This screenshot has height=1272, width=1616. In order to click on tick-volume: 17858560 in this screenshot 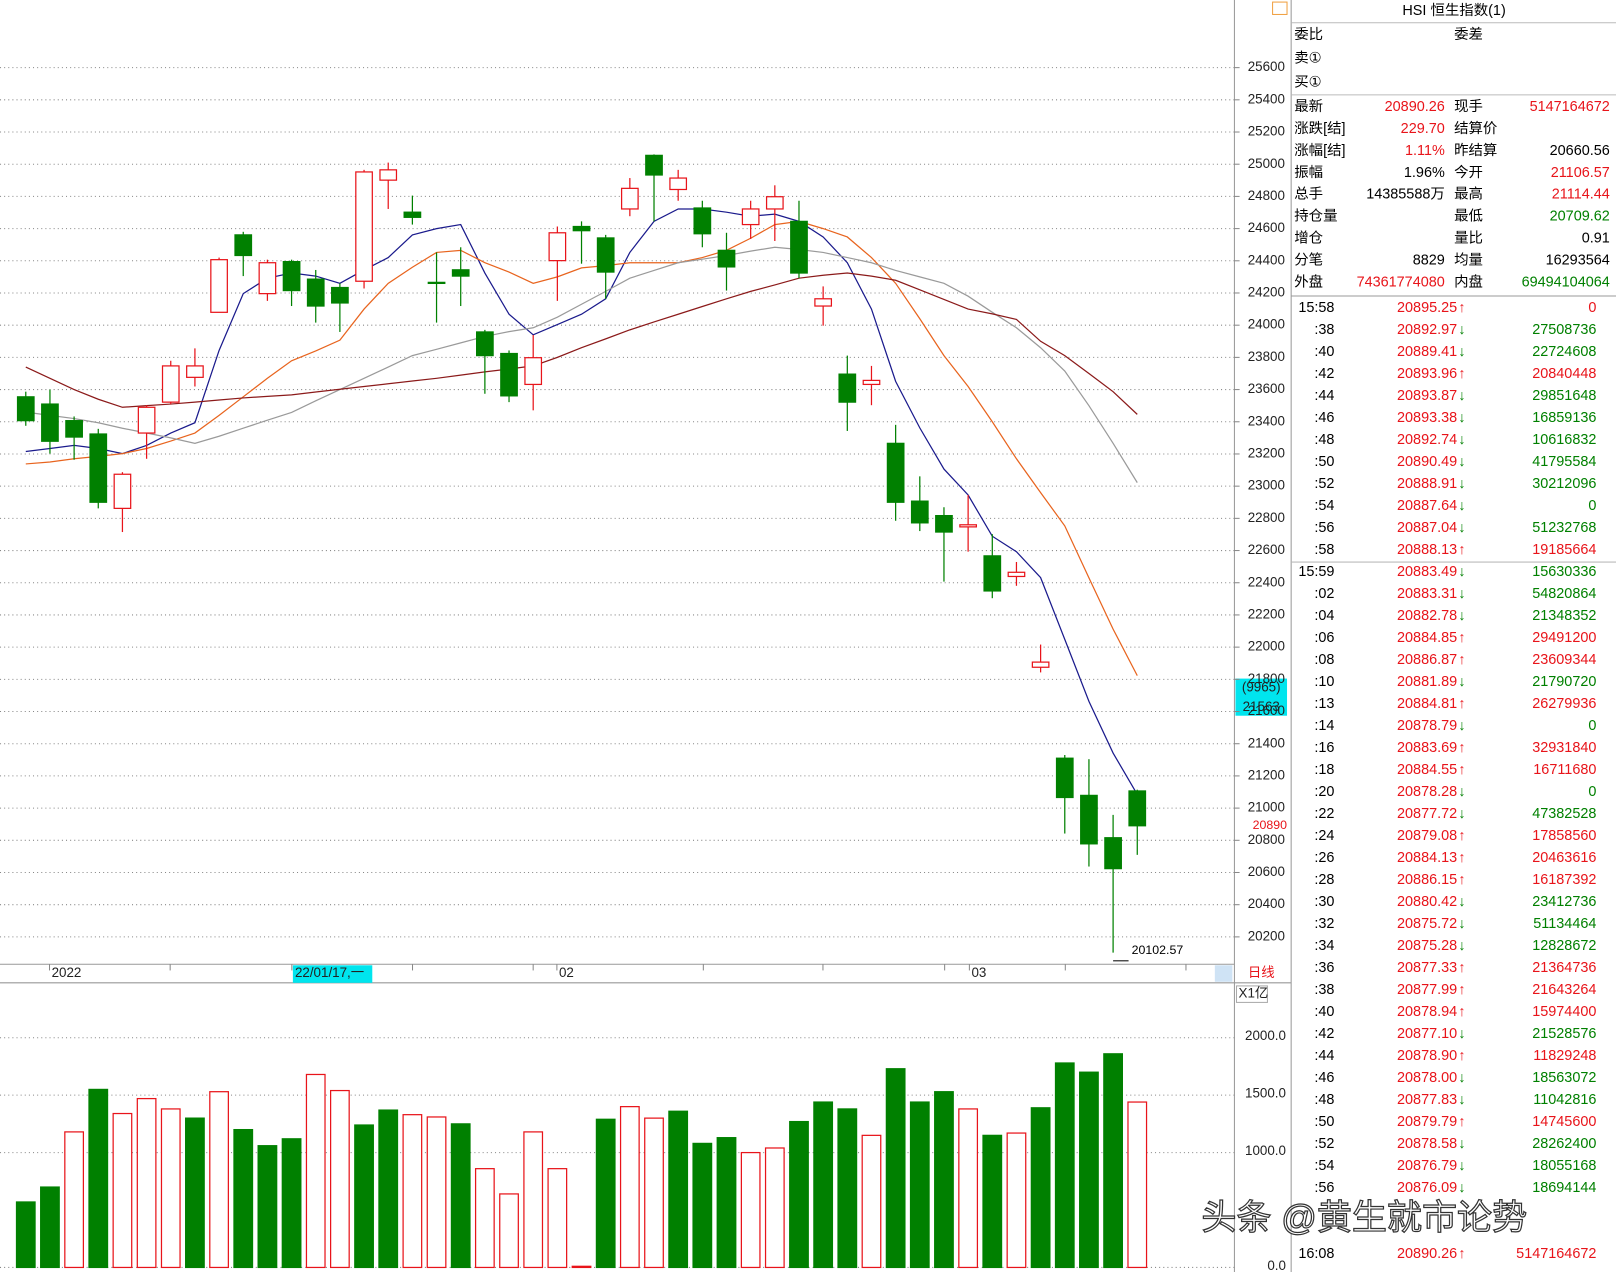, I will do `click(1564, 836)`.